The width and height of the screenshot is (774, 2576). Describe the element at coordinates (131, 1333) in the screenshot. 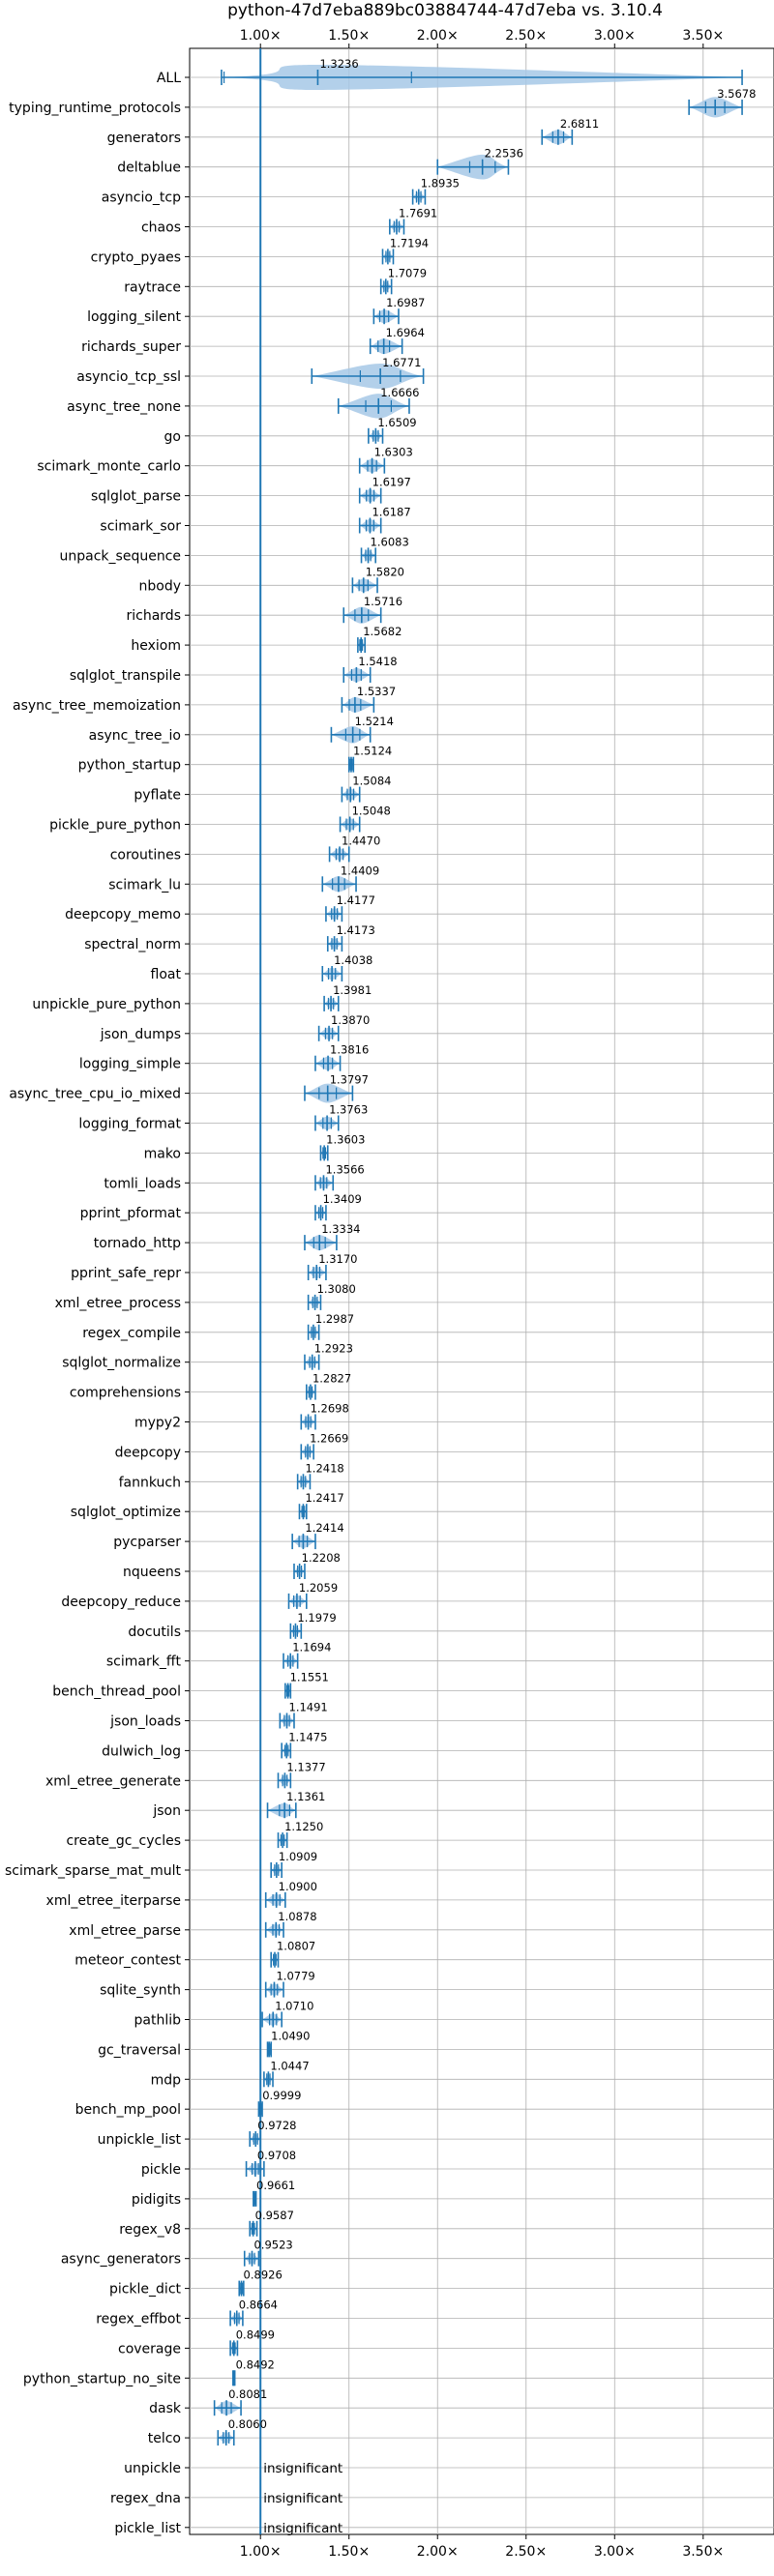

I see `benchmark-name-label: regex_compile` at that location.